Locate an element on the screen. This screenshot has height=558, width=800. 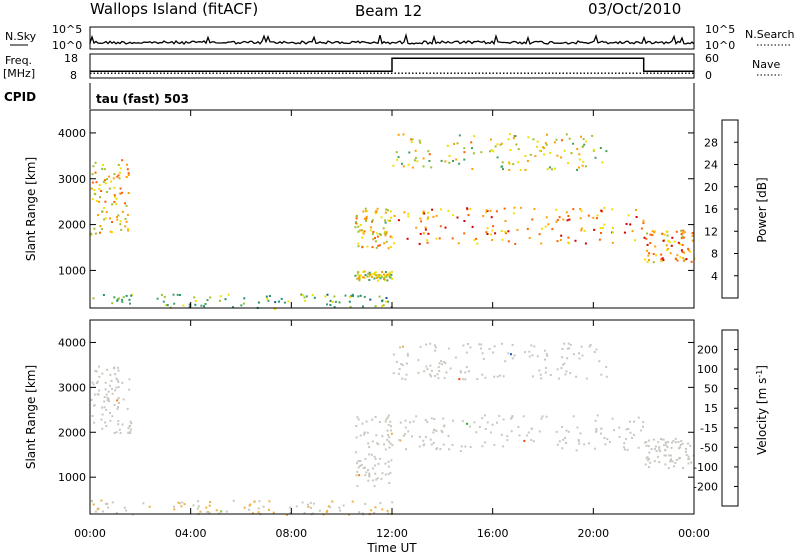
velocity-colorbar-label-end: ] is located at coordinates (762, 367).